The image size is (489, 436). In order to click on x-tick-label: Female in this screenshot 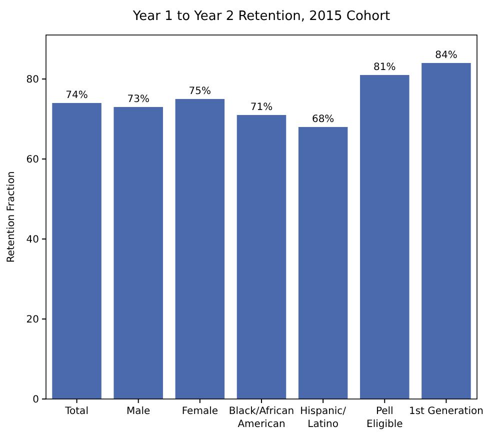, I will do `click(200, 411)`.